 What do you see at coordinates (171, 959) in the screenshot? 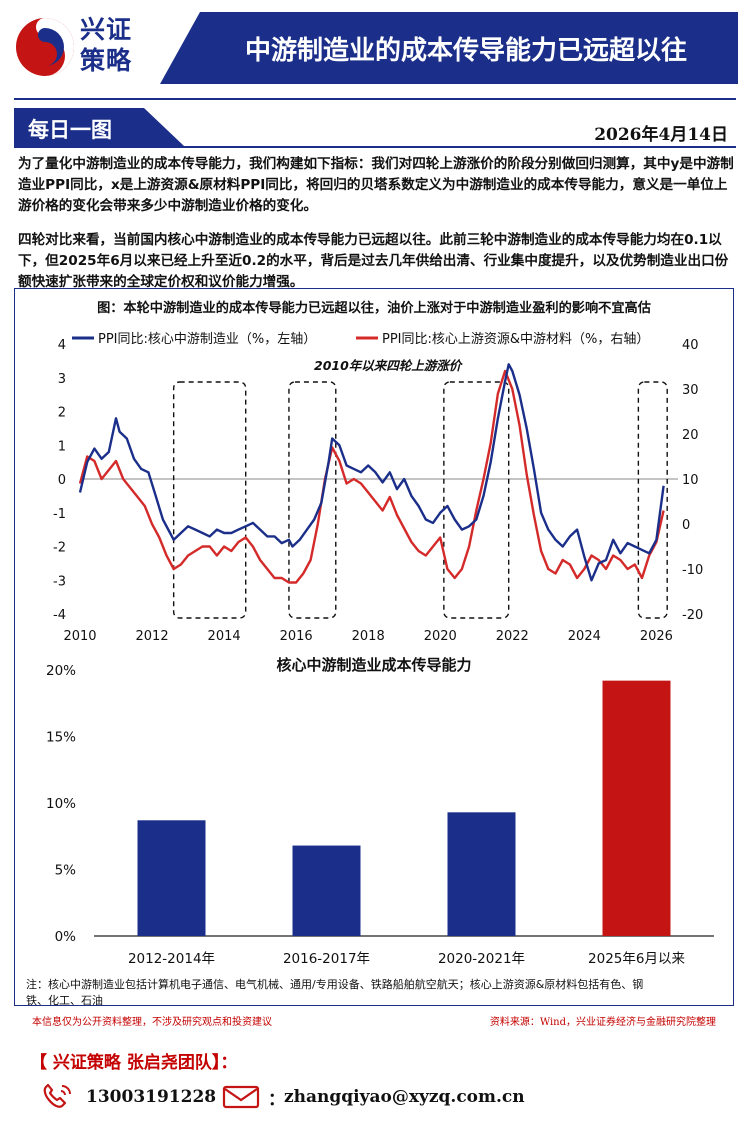
I see `bar-category-label: 2012-2014年` at bounding box center [171, 959].